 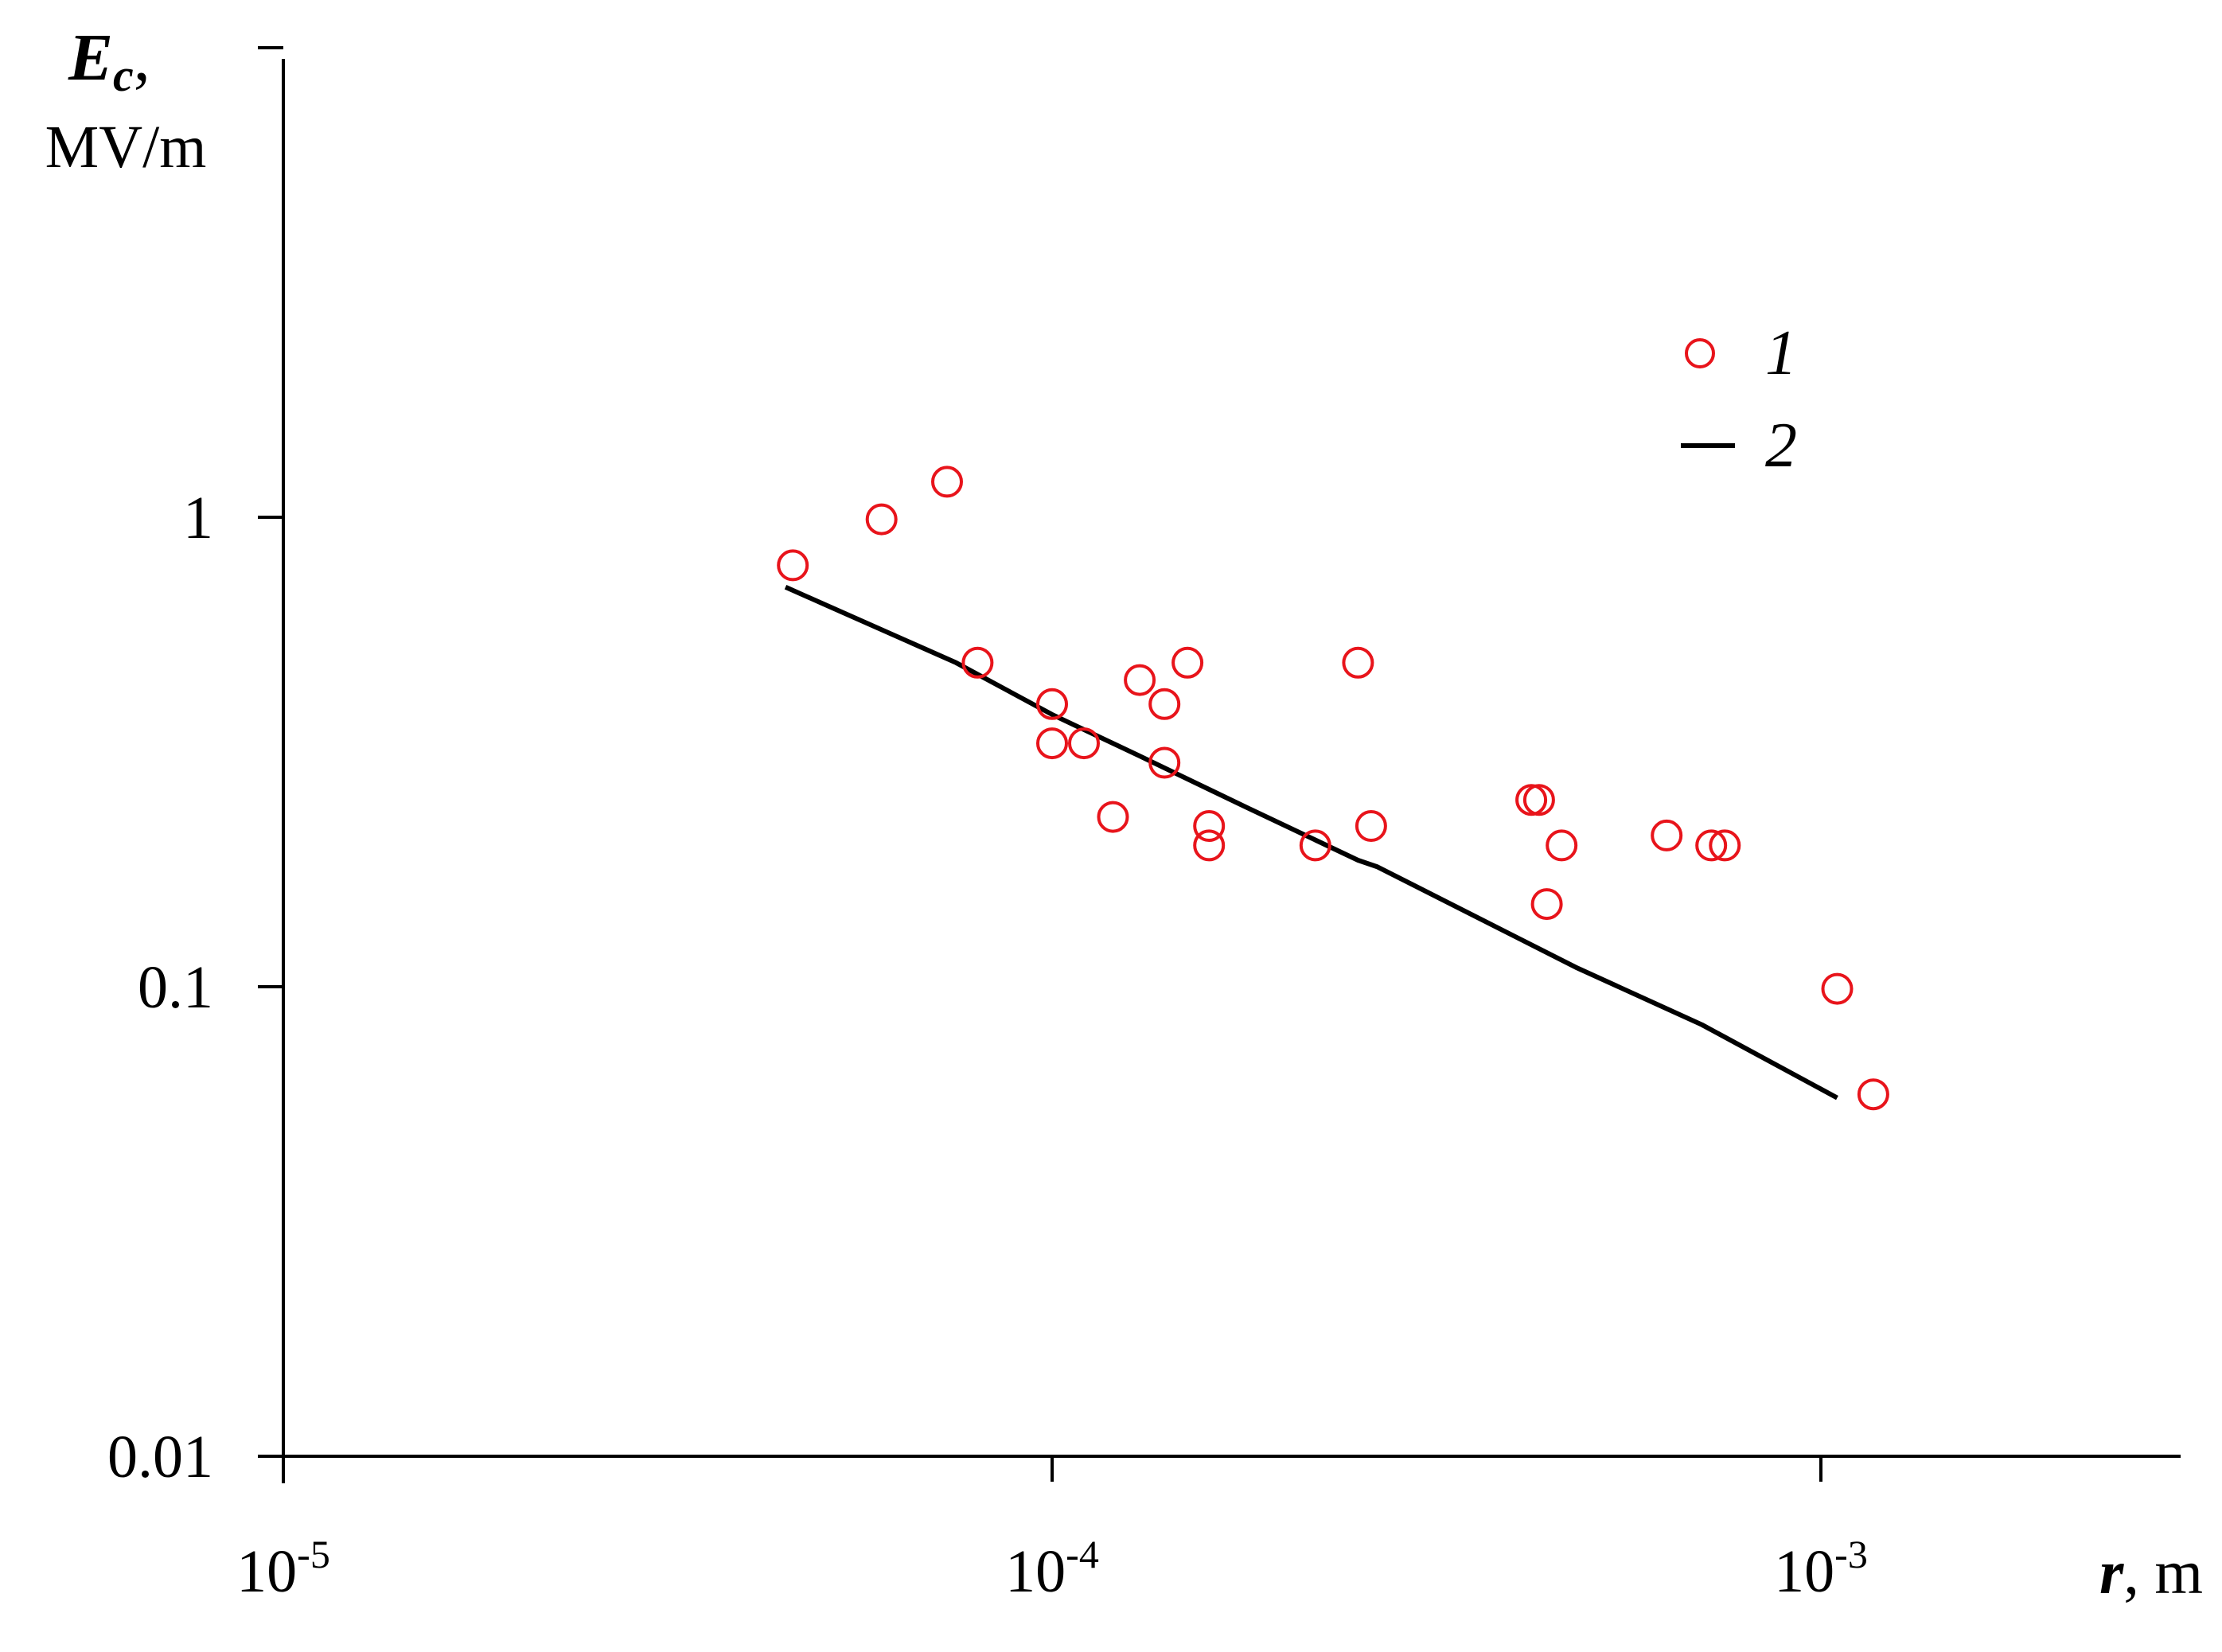 I want to click on y-axis-comma: ,, so click(x=142, y=58).